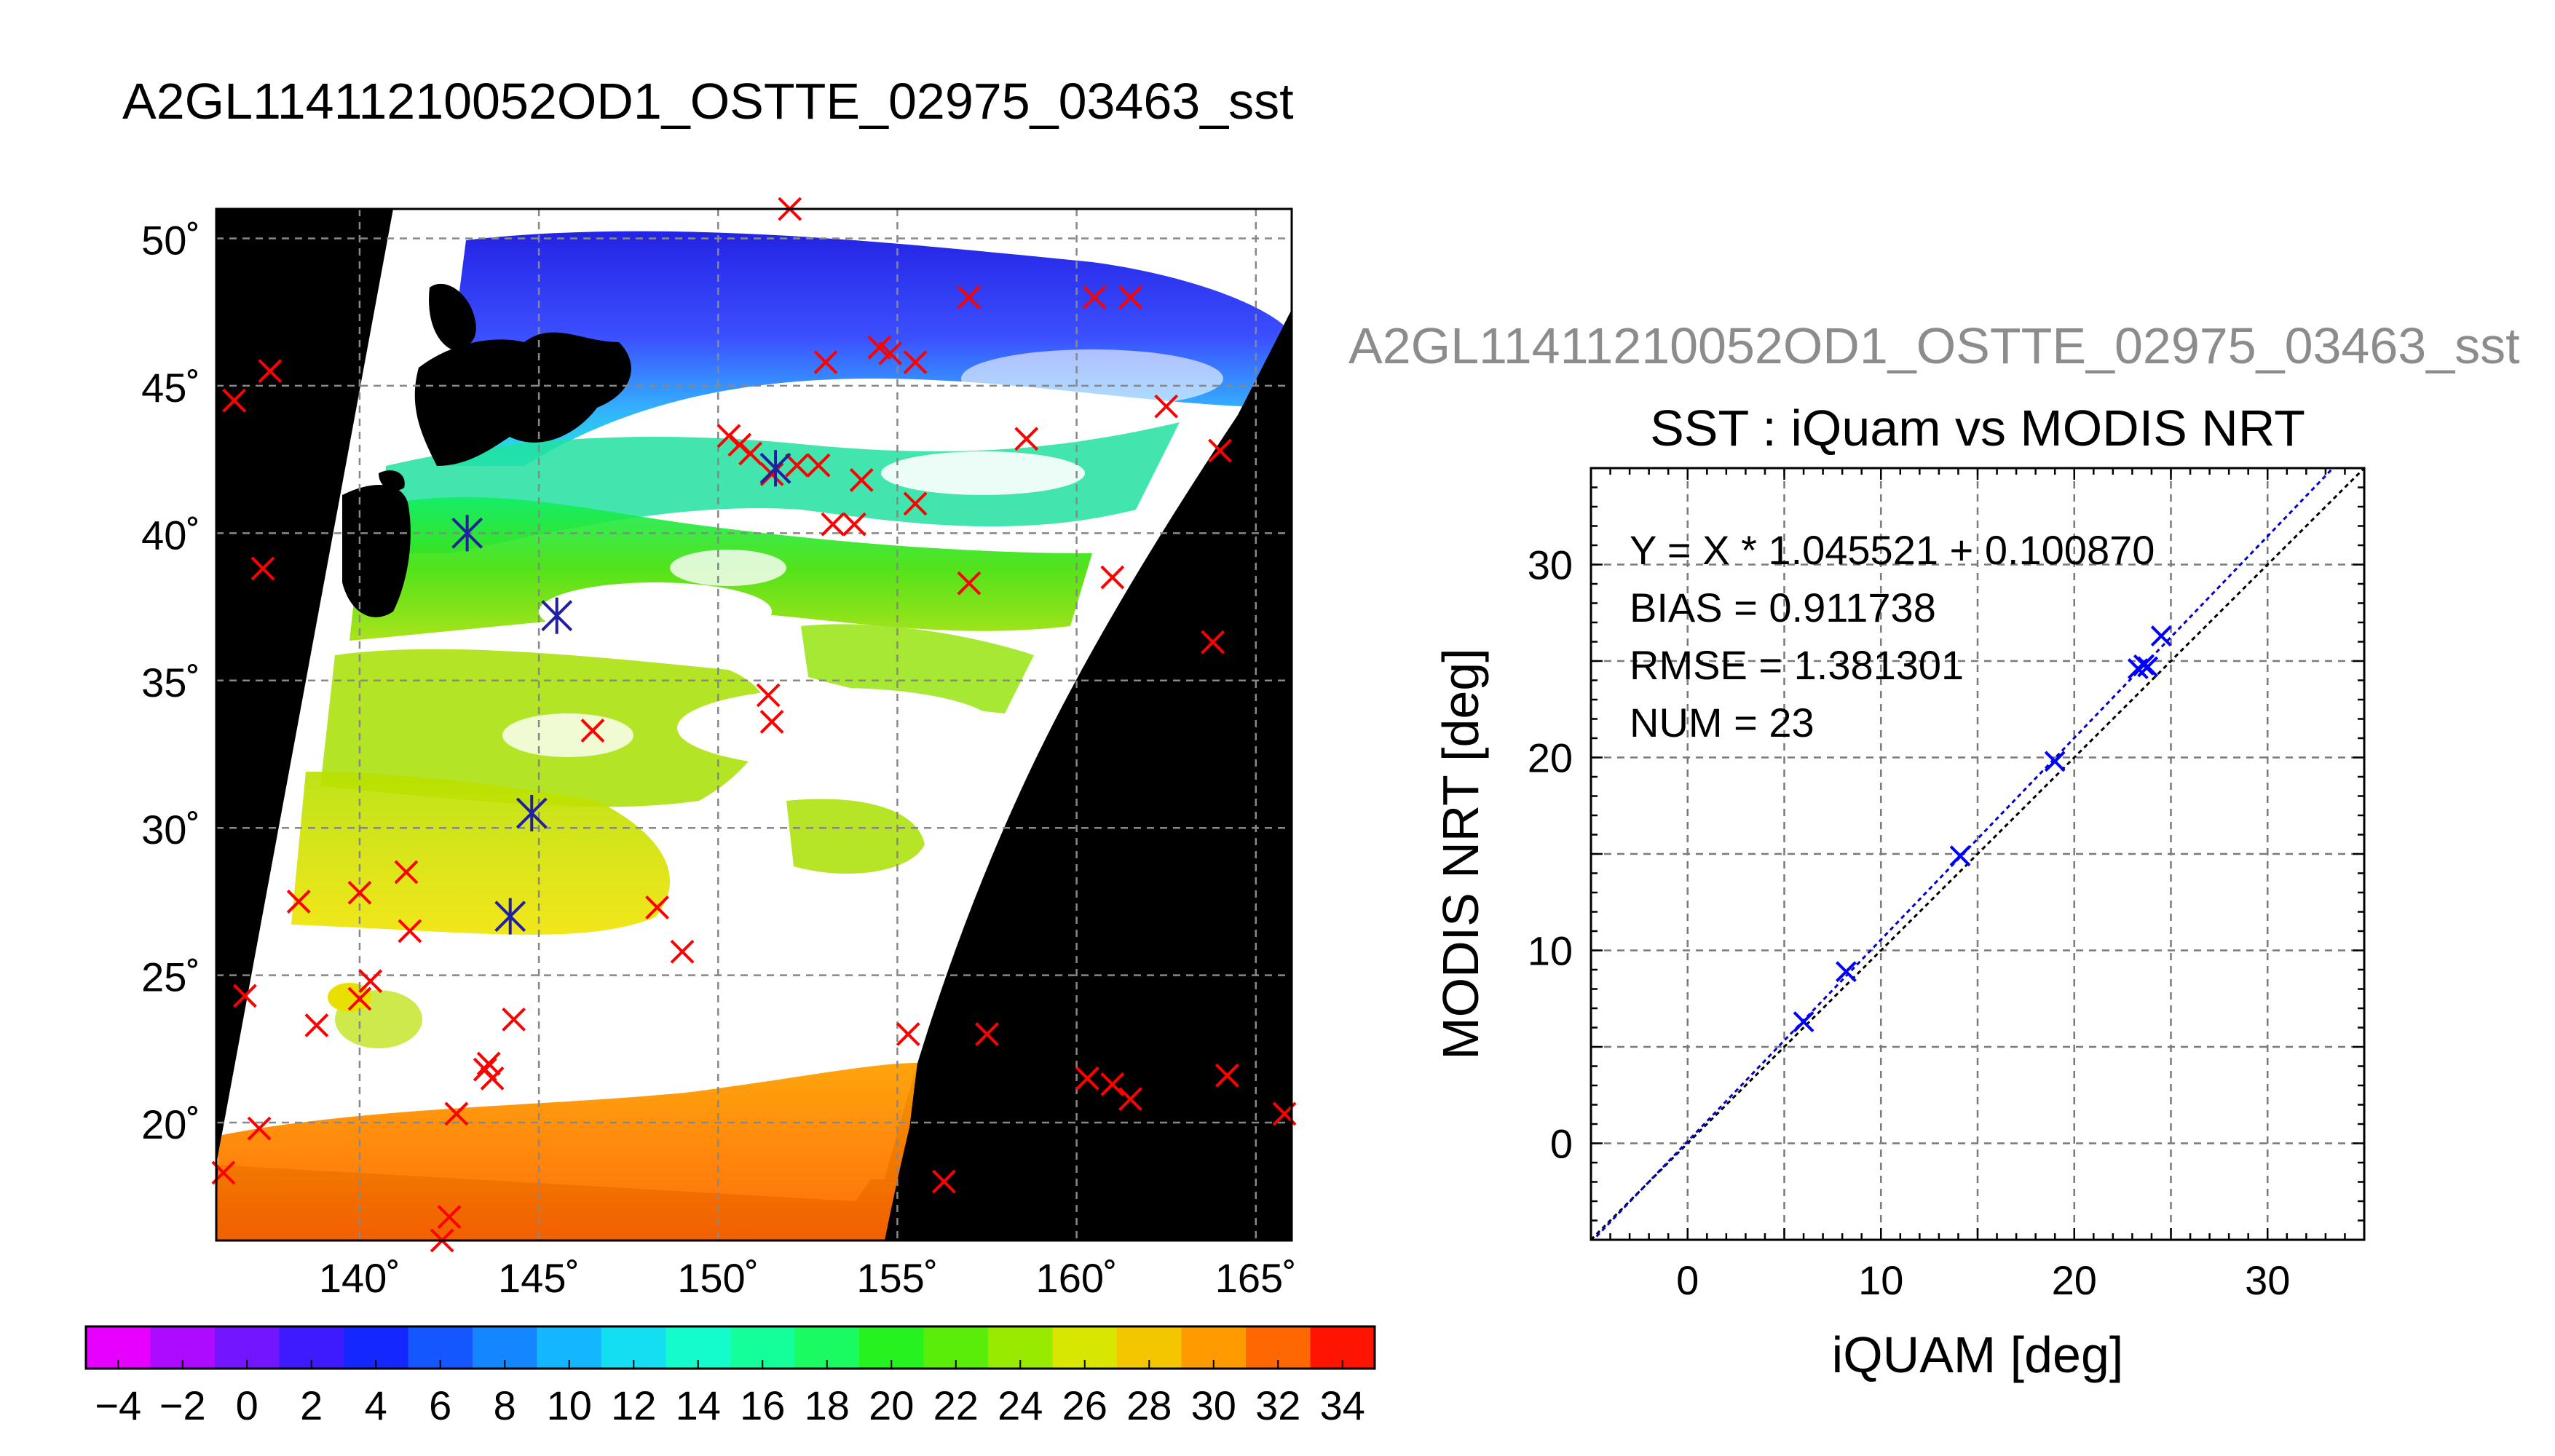 The height and width of the screenshot is (1456, 2555). What do you see at coordinates (311, 1405) in the screenshot?
I see `colorbar-tick-label: 2` at bounding box center [311, 1405].